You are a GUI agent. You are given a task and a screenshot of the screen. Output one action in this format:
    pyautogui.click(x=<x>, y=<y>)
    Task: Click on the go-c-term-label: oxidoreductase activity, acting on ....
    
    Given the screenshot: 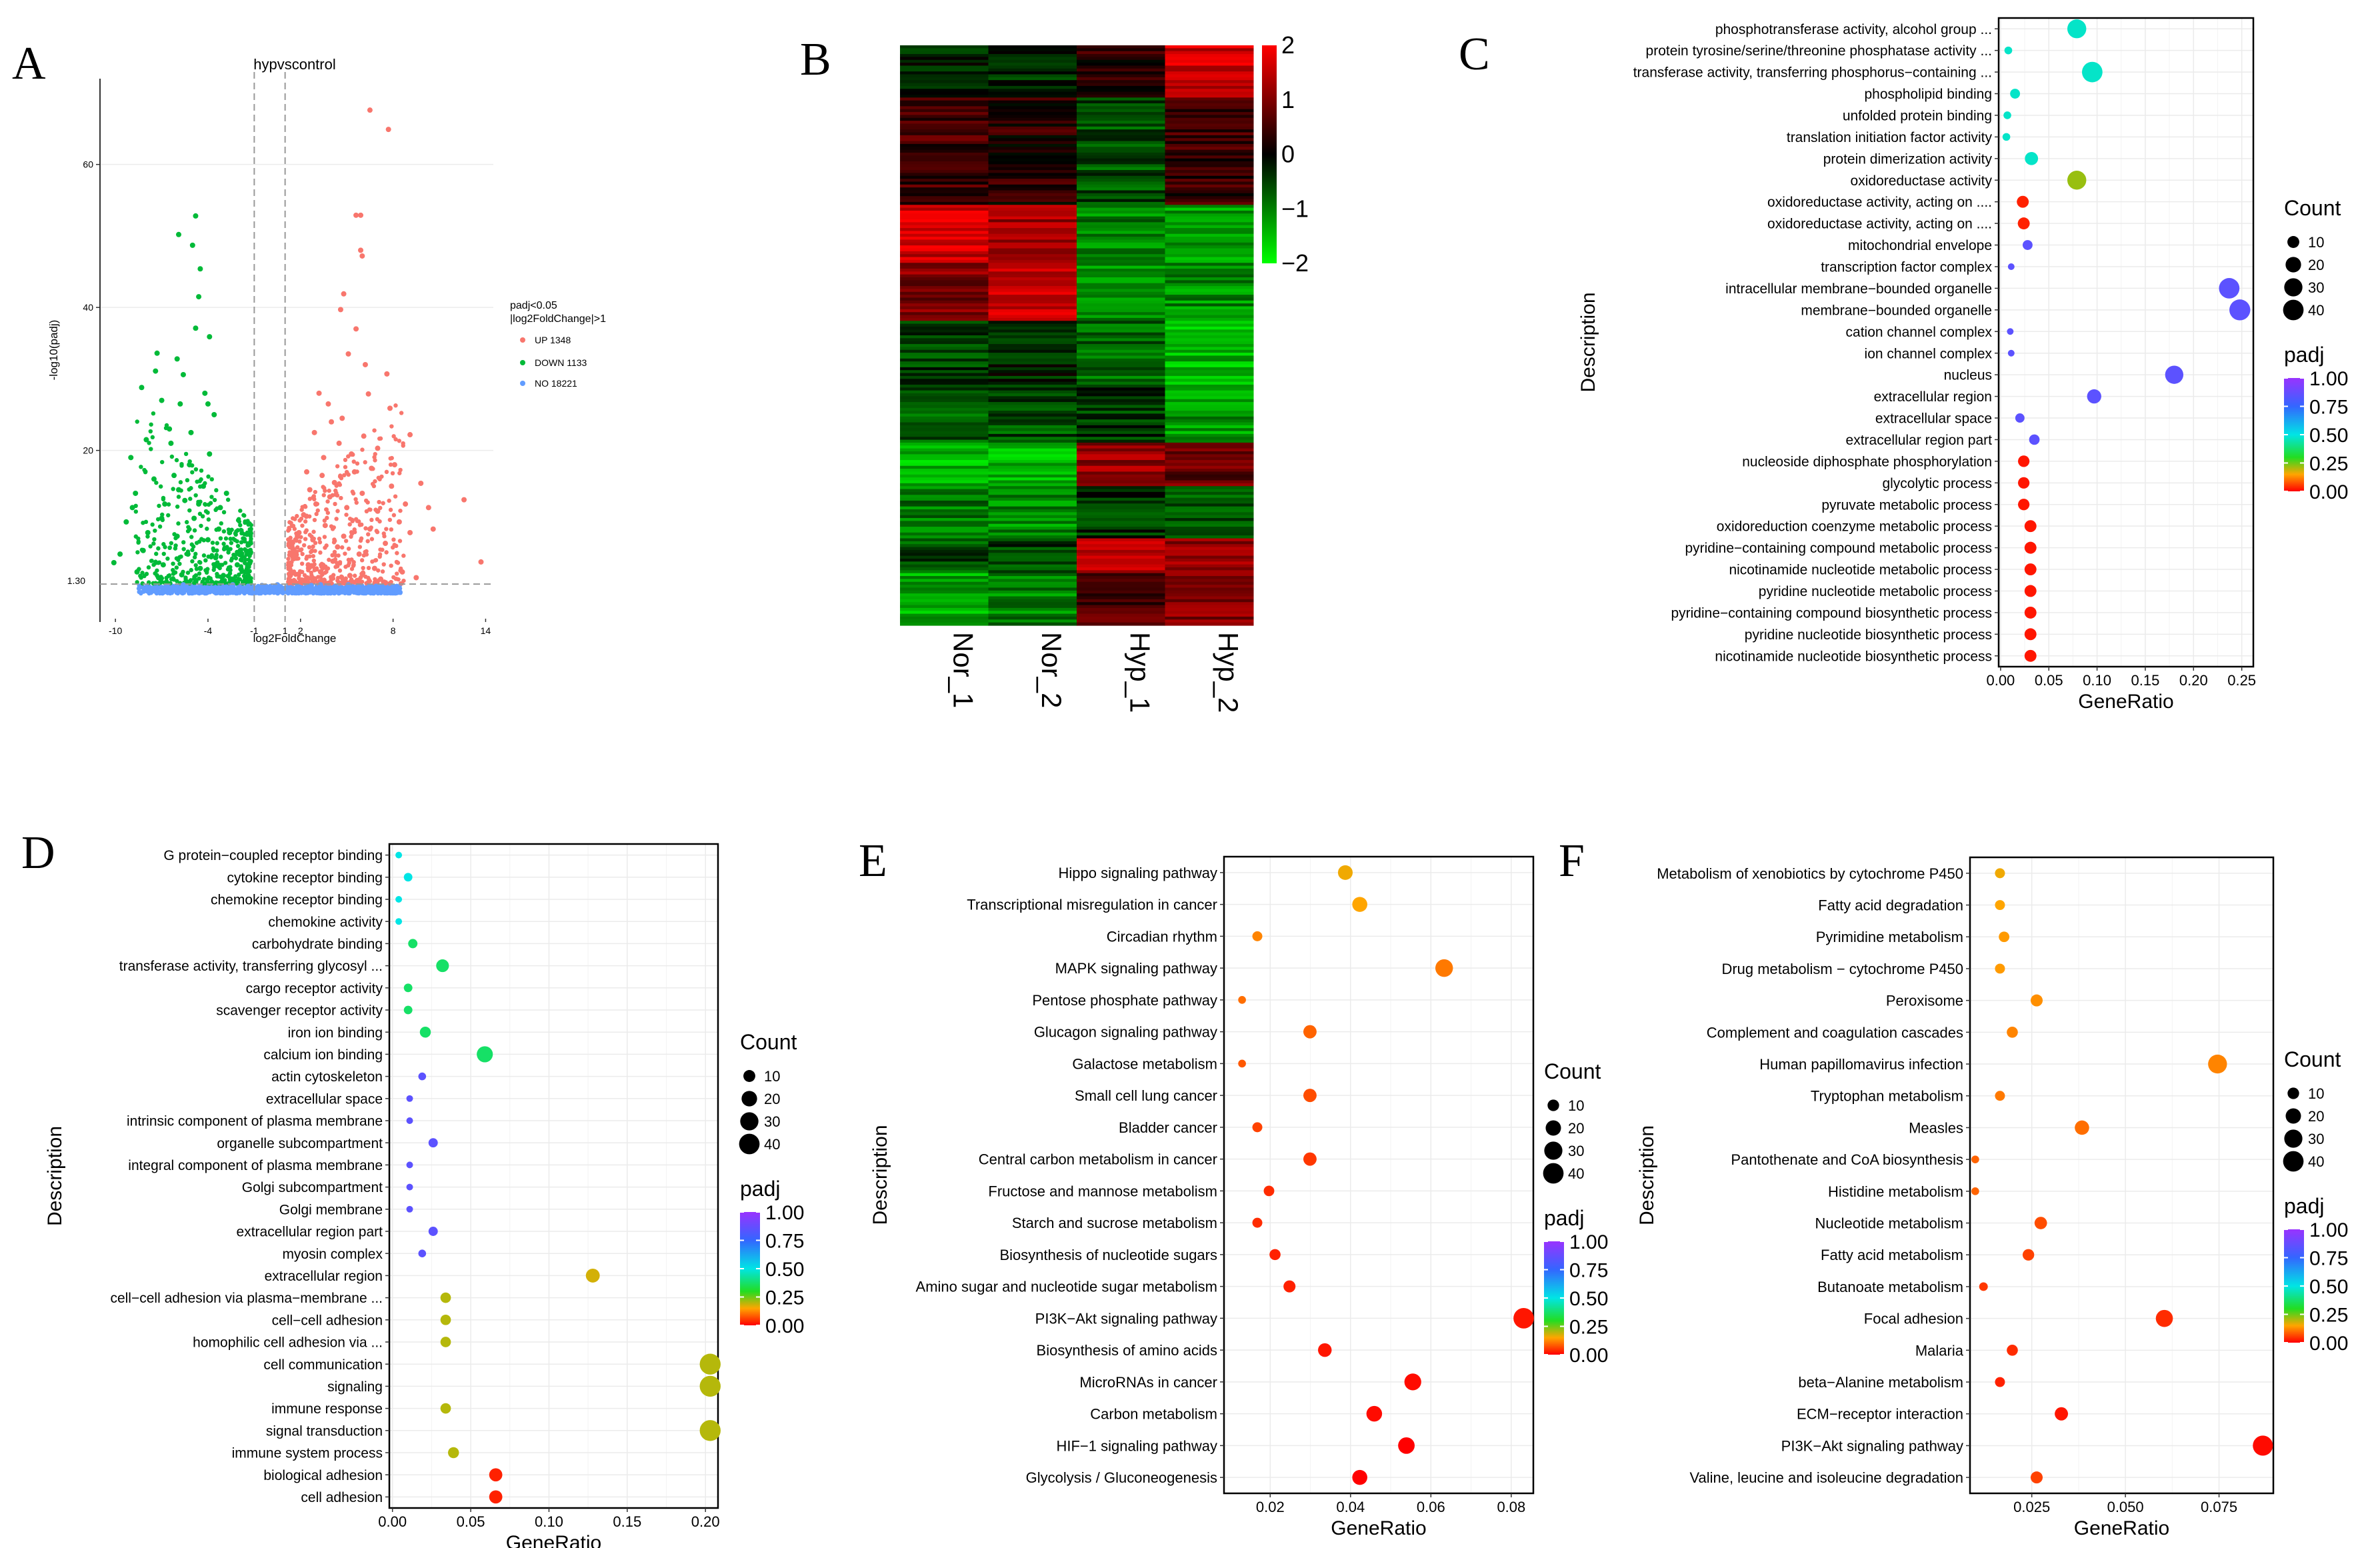 What is the action you would take?
    pyautogui.click(x=1879, y=224)
    